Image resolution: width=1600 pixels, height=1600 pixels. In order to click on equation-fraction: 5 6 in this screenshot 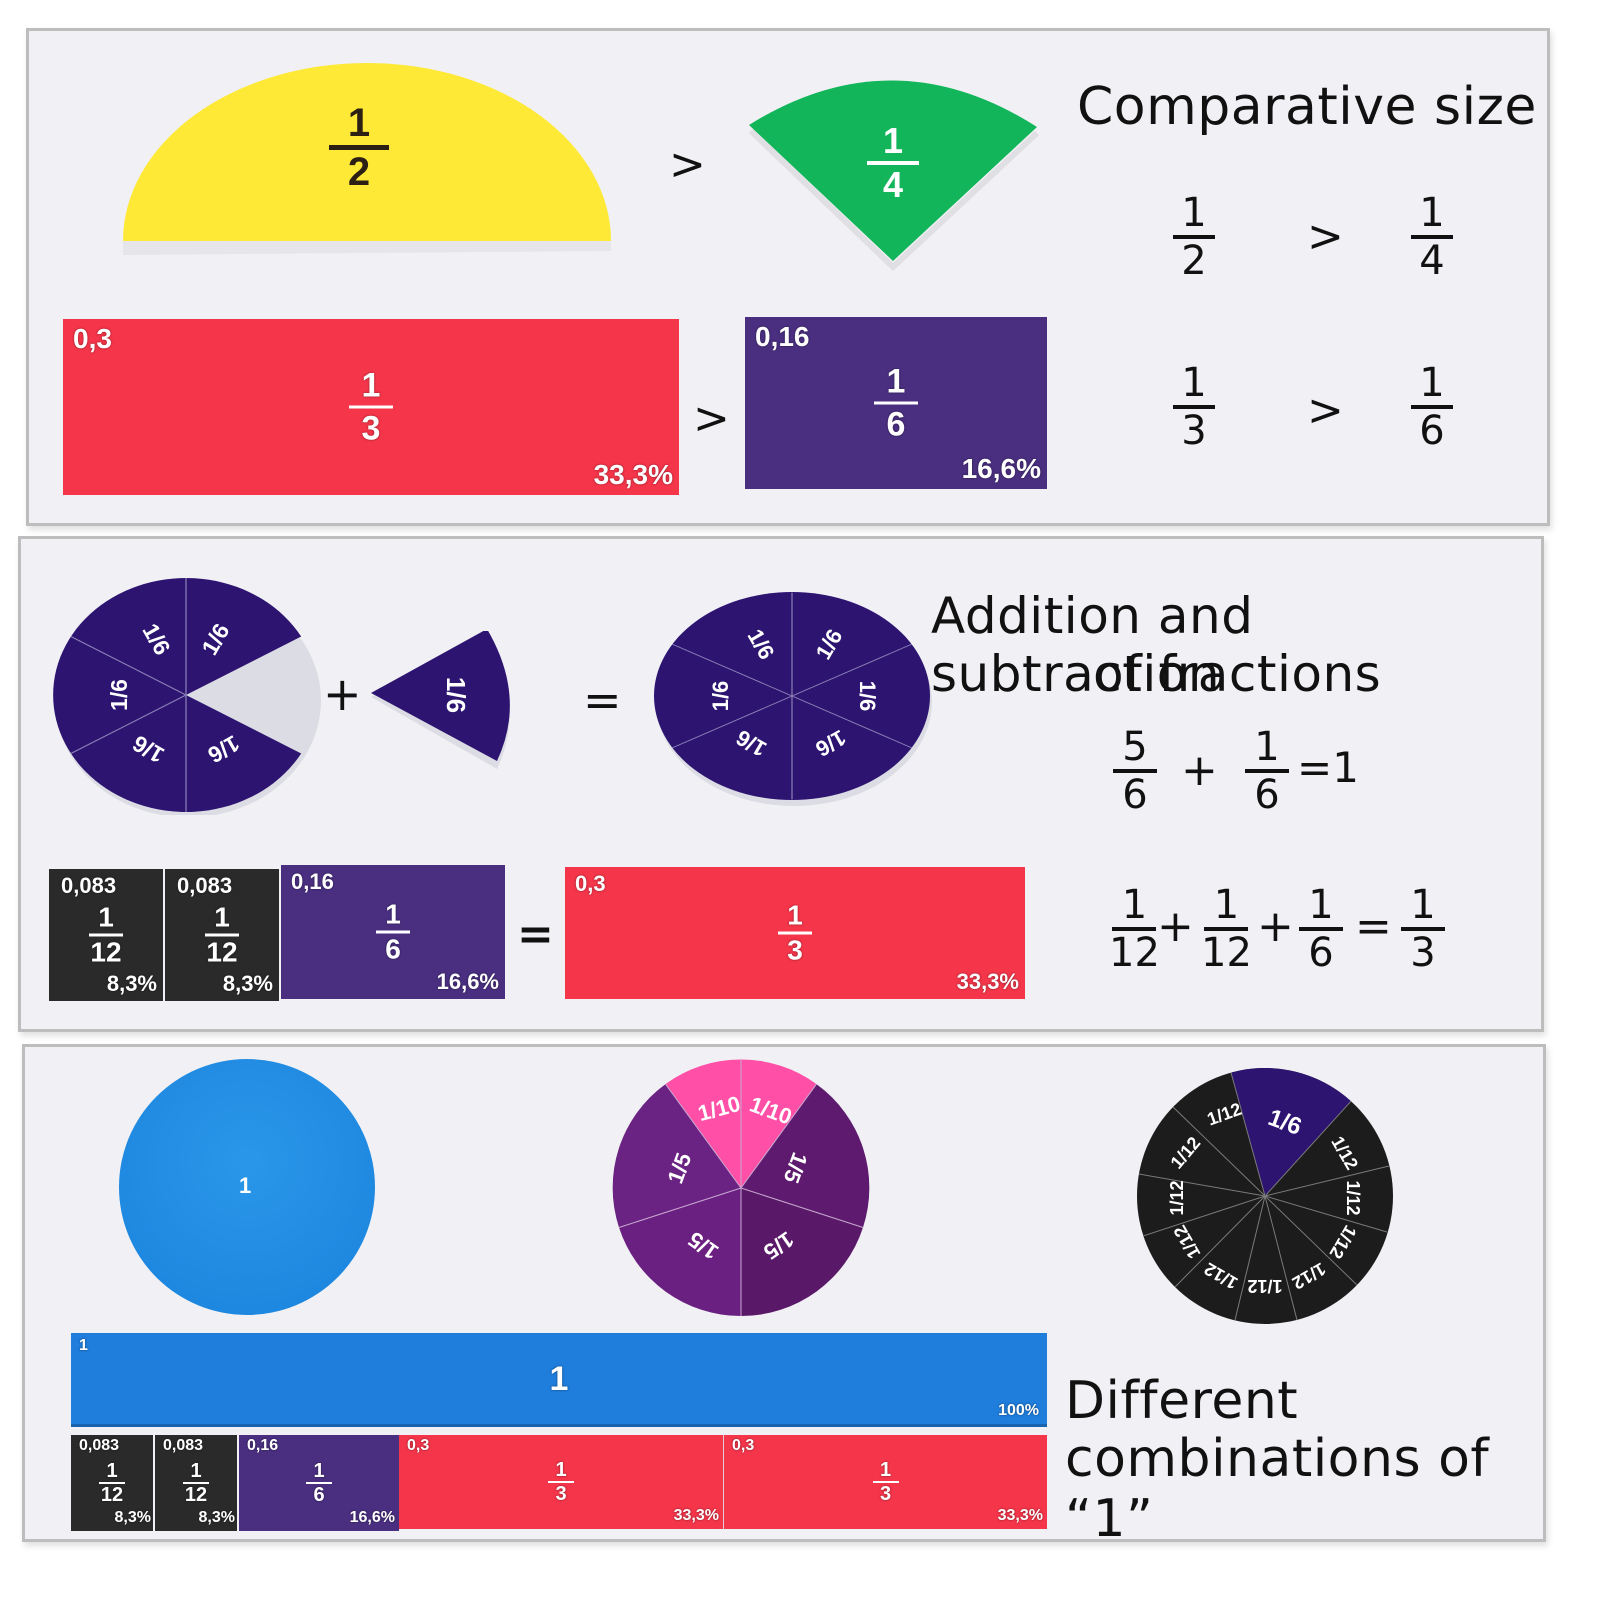, I will do `click(1135, 771)`.